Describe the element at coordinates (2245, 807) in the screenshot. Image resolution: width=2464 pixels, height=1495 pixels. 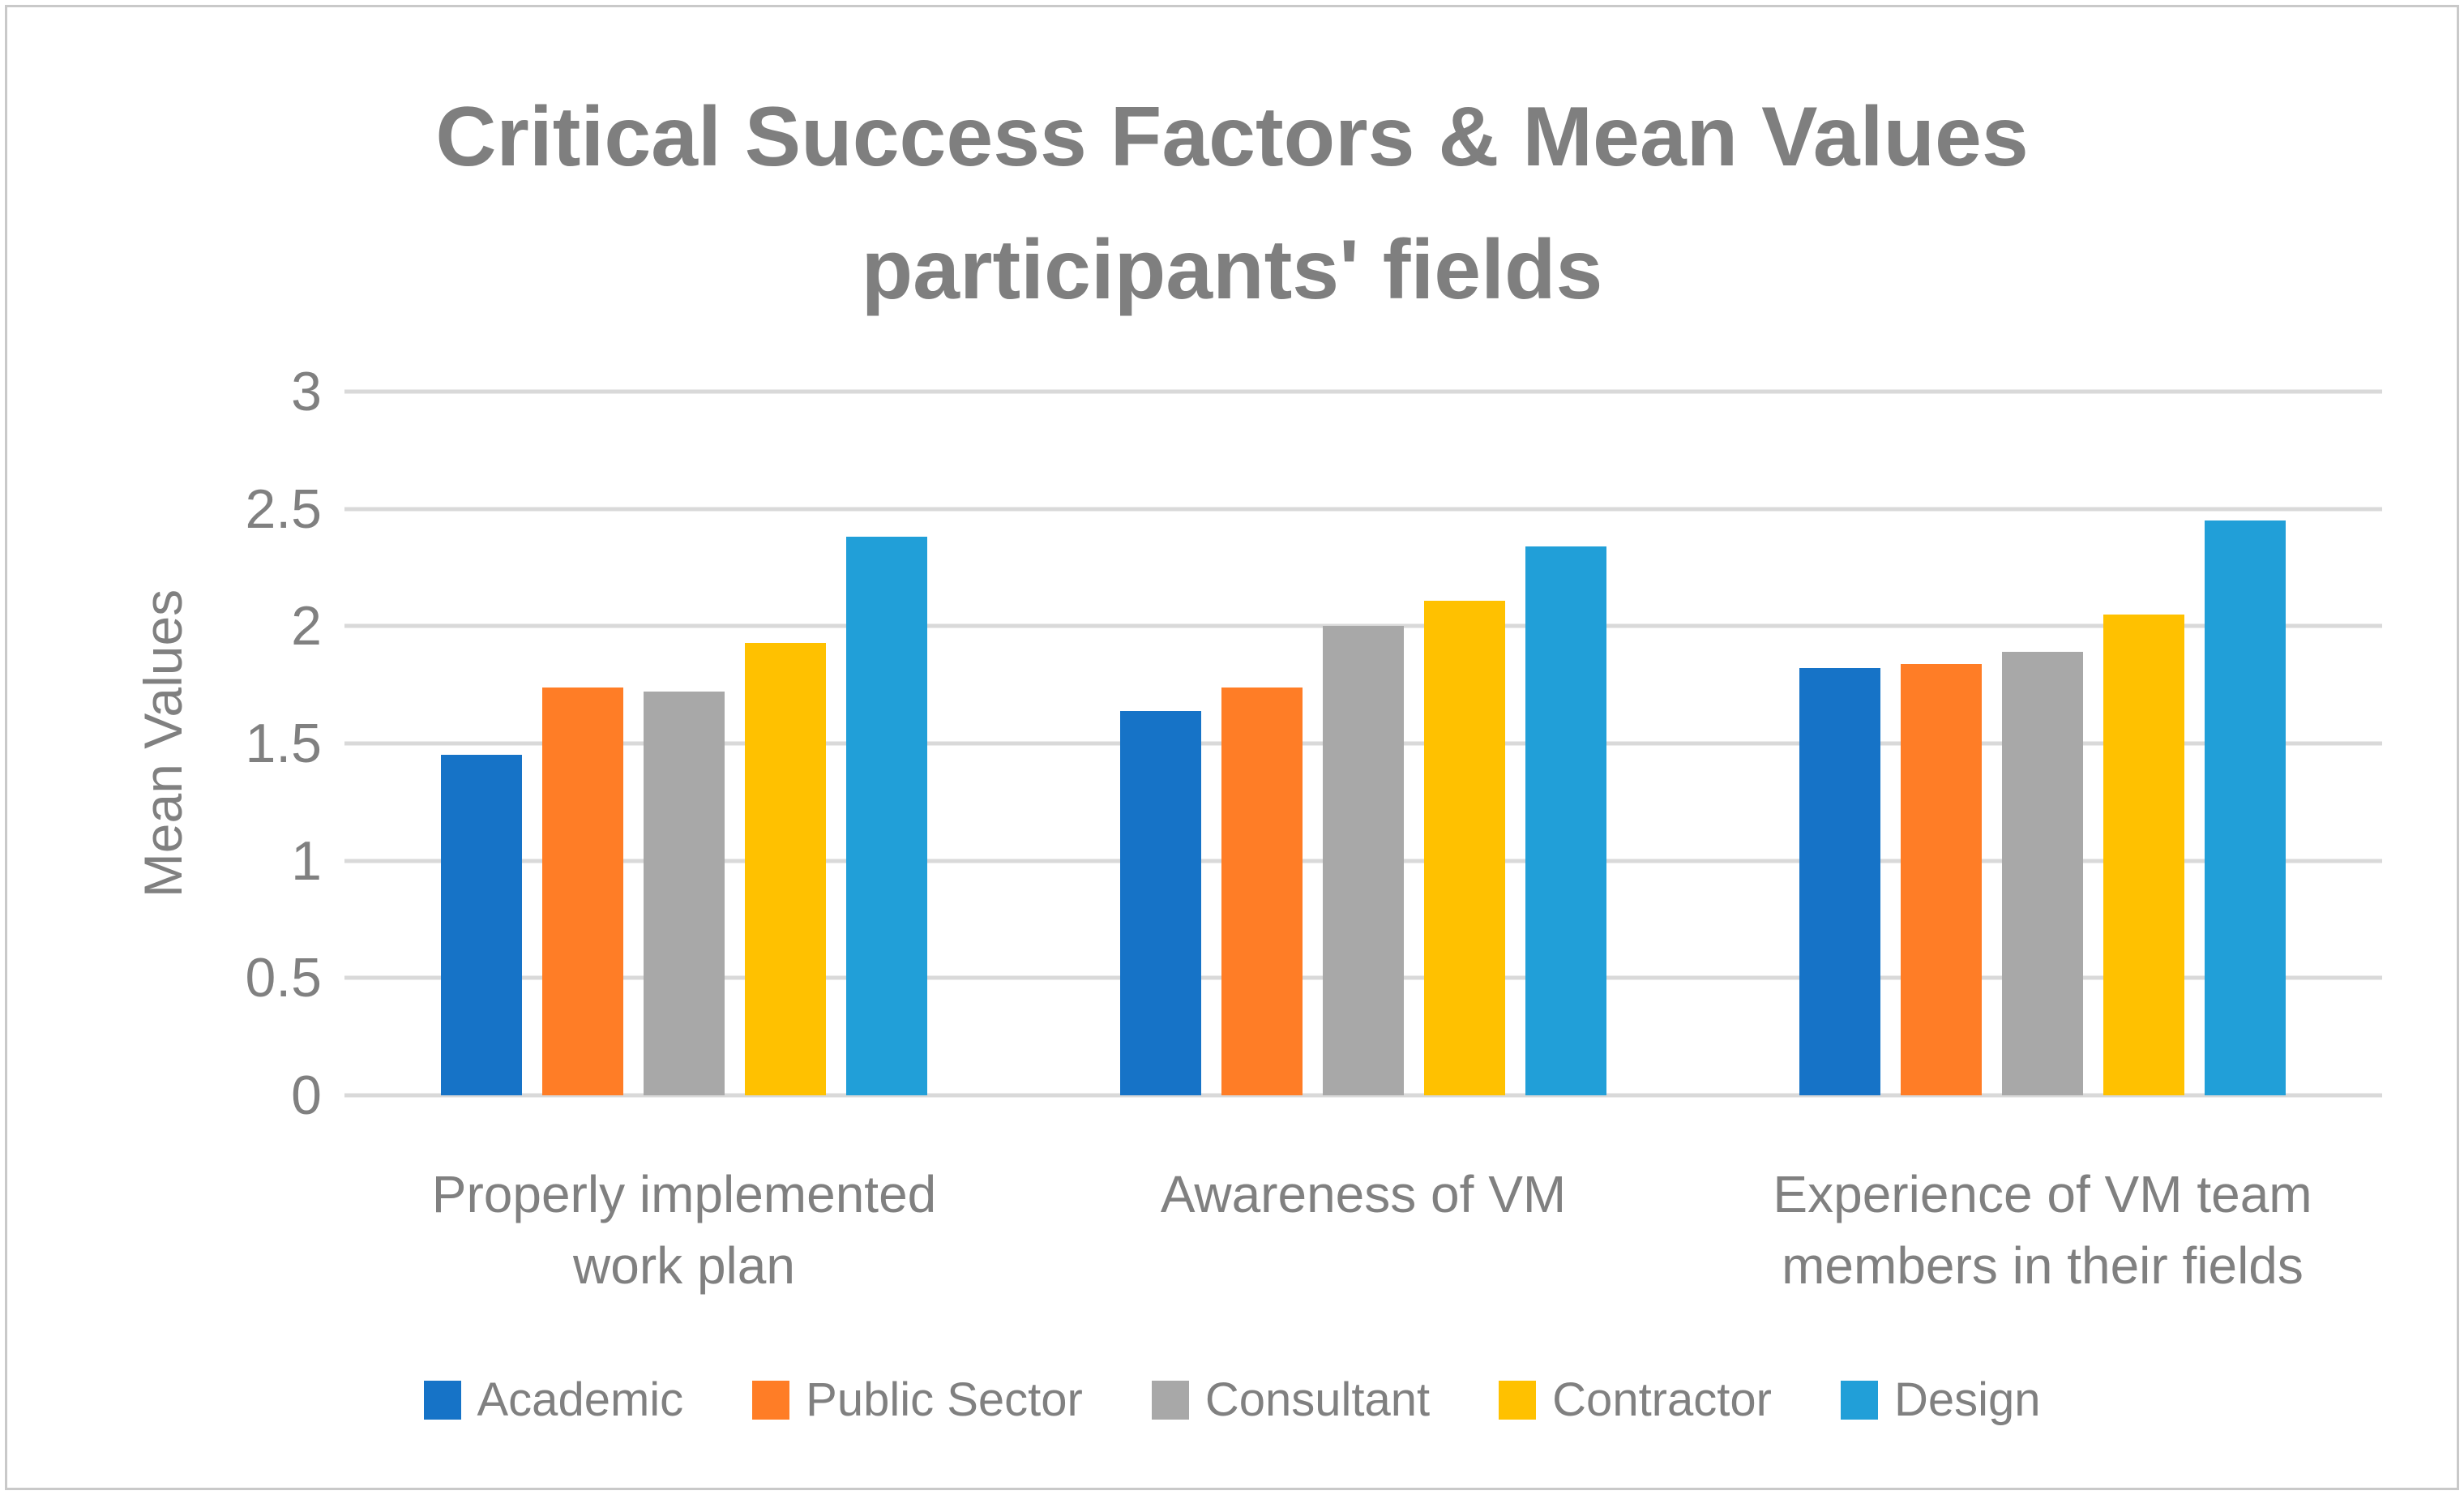
I see `bar-design-experience-of-vm-team-members-in-their-fields` at that location.